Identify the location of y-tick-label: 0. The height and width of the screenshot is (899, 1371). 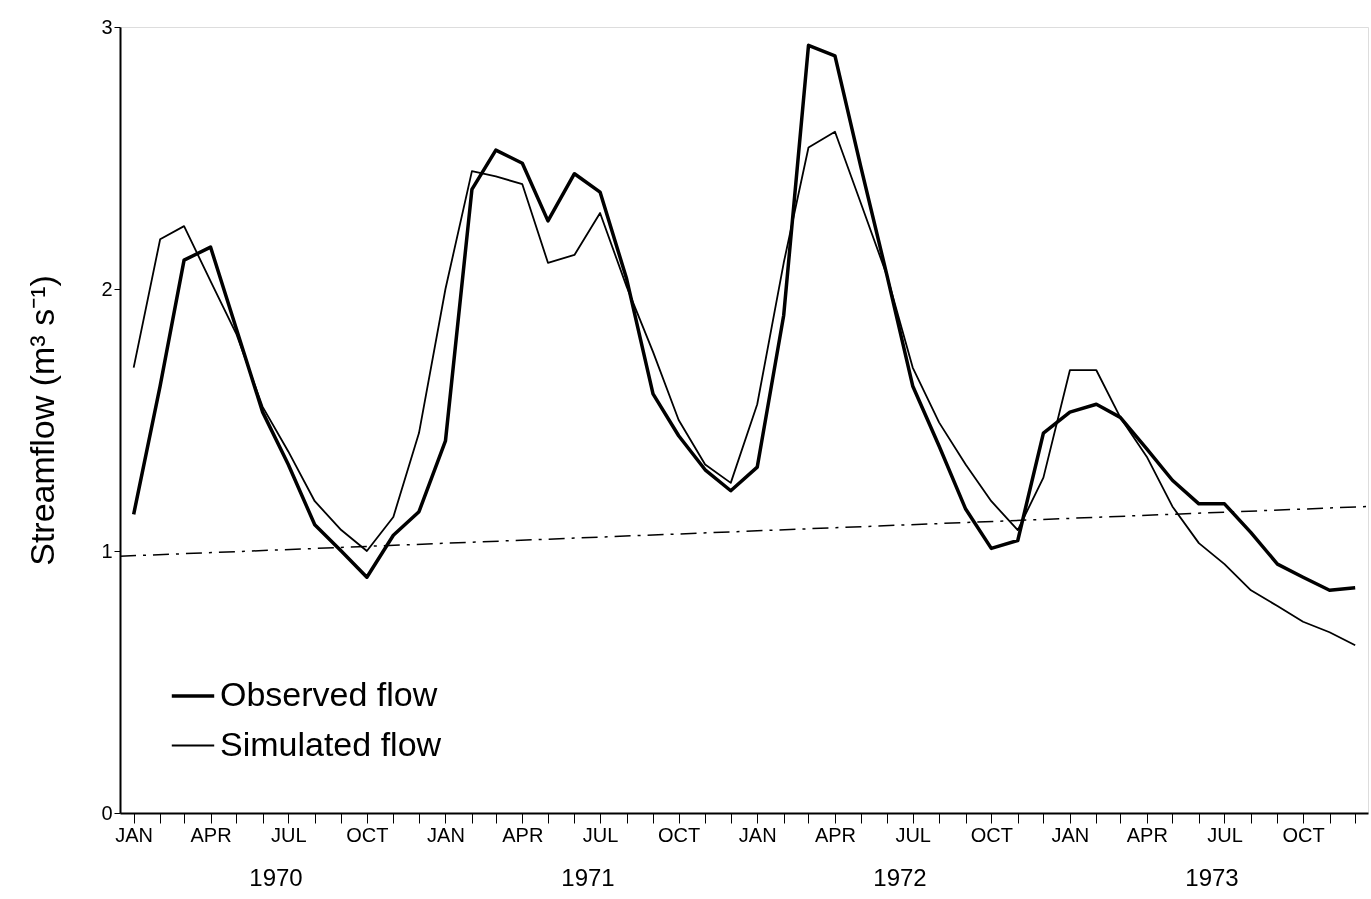
(107, 812).